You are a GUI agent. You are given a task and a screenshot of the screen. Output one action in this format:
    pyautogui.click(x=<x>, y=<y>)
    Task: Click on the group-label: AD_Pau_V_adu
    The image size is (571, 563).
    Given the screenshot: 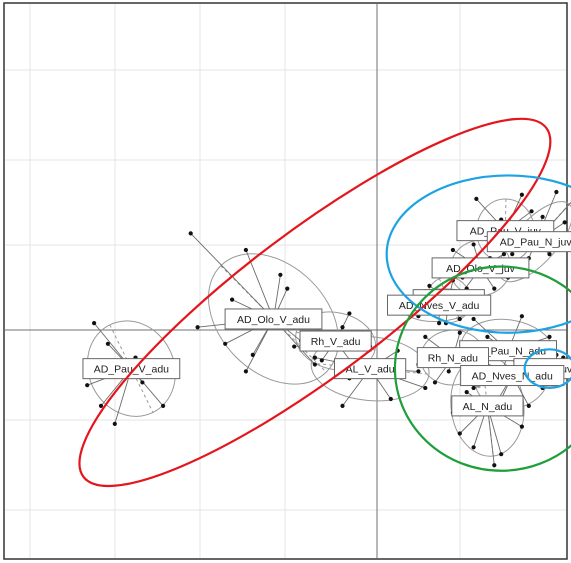 What is the action you would take?
    pyautogui.click(x=131, y=369)
    